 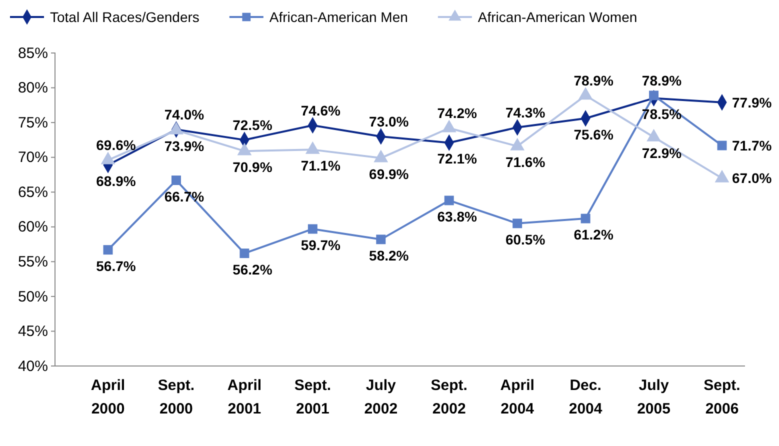 I want to click on data-label: 75.6%, so click(x=594, y=134).